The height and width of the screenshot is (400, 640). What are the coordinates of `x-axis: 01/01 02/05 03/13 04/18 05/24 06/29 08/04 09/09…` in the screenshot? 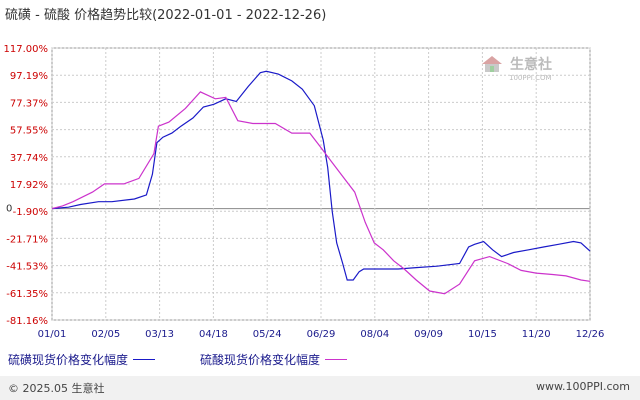 It's located at (321, 334).